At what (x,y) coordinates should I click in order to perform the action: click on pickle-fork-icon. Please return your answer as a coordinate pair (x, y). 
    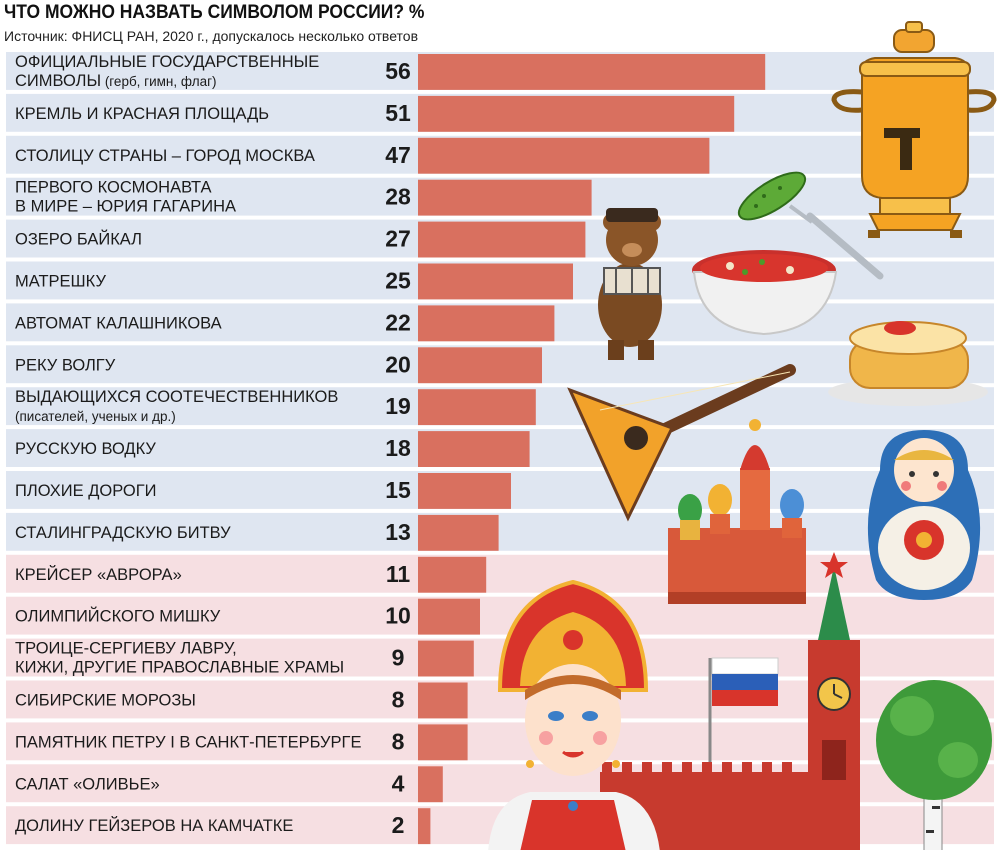
    Looking at the image, I should click on (810, 225).